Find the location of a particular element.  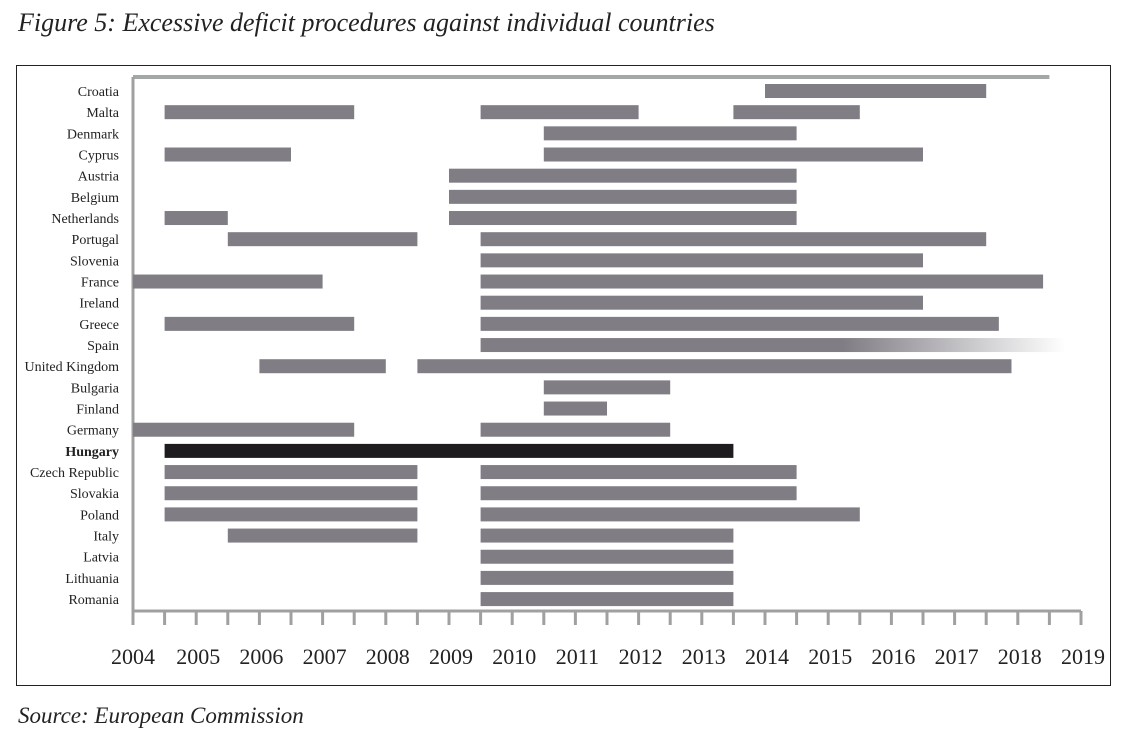

bar-hungary is located at coordinates (449, 450).